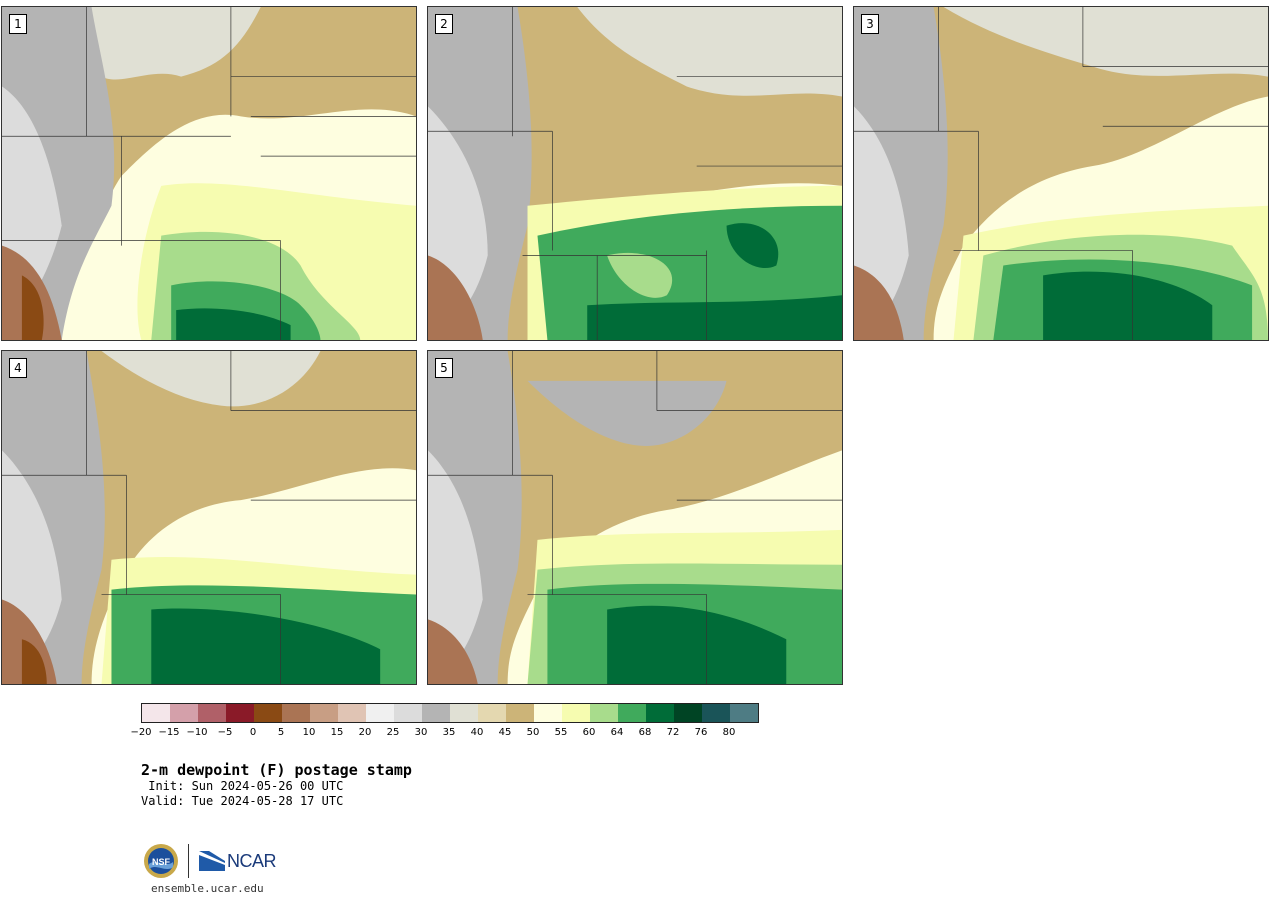 The width and height of the screenshot is (1280, 901). Describe the element at coordinates (141, 732) in the screenshot. I see `colorbar-tick-label: −20` at that location.